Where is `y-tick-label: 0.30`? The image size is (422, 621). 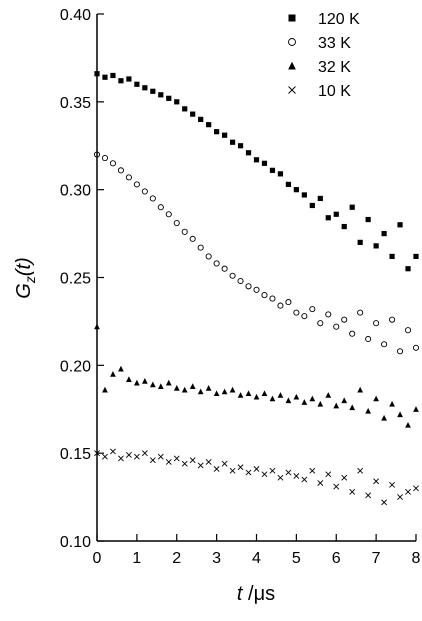
y-tick-label: 0.30 is located at coordinates (75, 191).